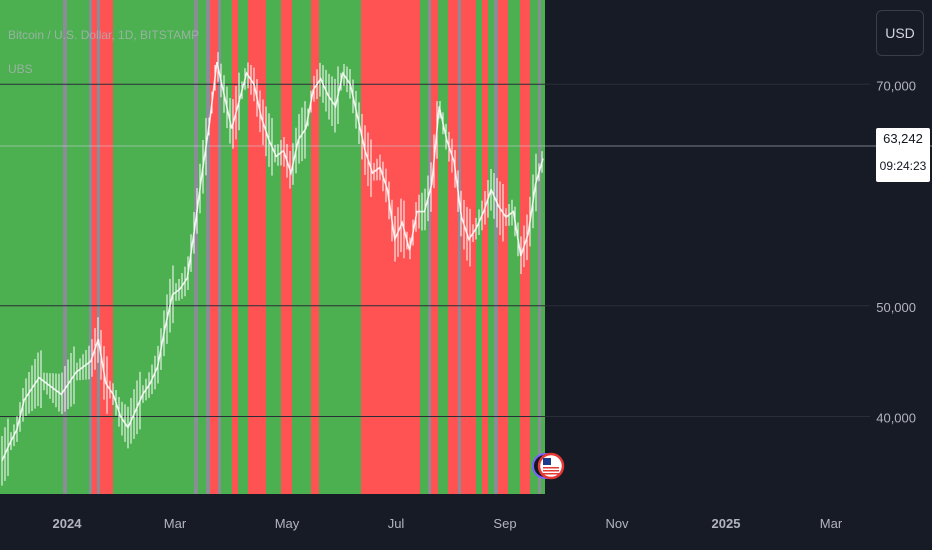  Describe the element at coordinates (504, 523) in the screenshot. I see `x-tick-label: Sep` at that location.